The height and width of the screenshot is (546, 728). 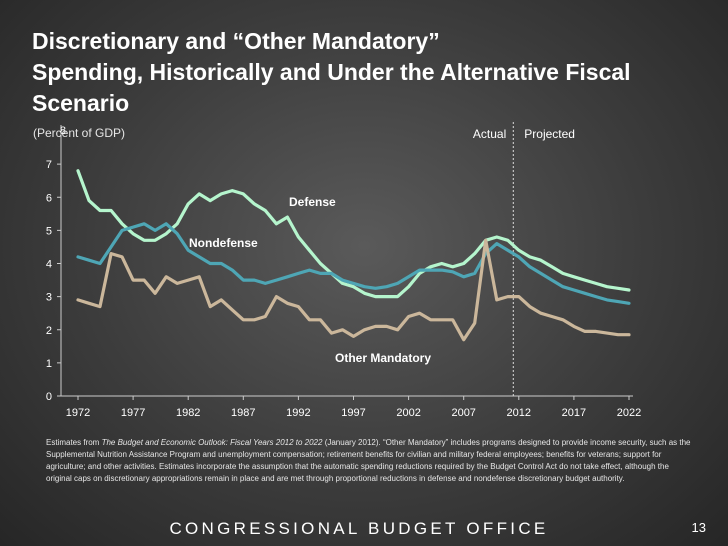 I want to click on footer-text: CONGRESSIONAL BUDGET OFFICE, so click(x=359, y=528).